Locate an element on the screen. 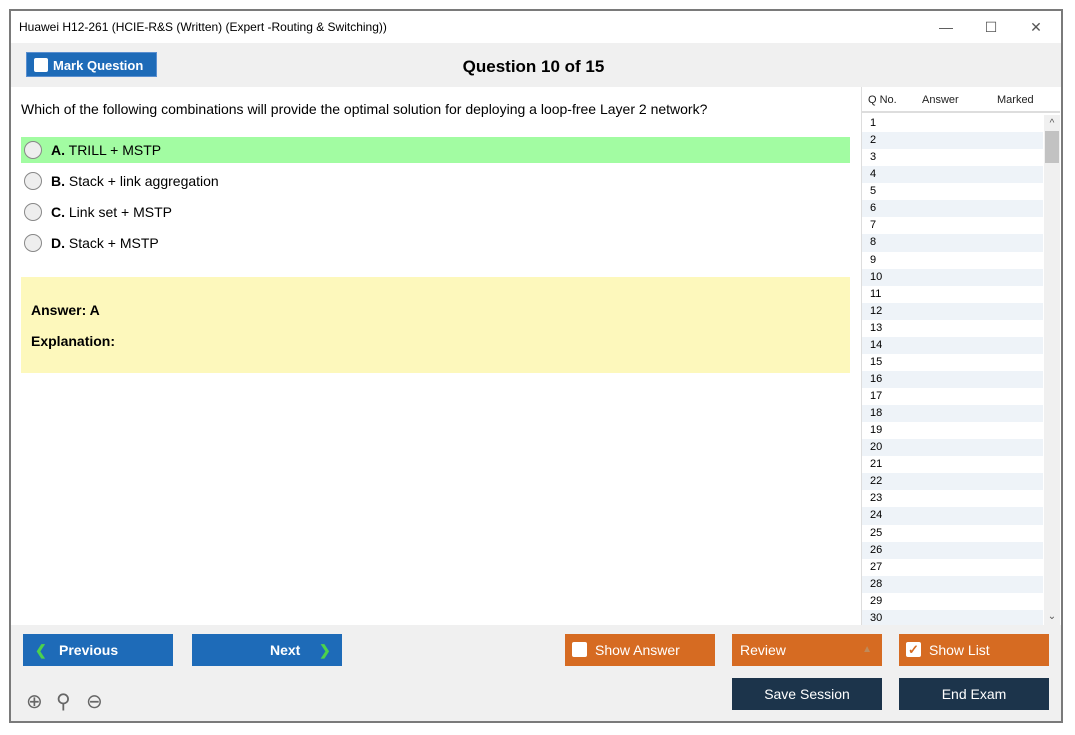 Image resolution: width=1075 pixels, height=735 pixels. minimize-icon: — is located at coordinates (946, 27).